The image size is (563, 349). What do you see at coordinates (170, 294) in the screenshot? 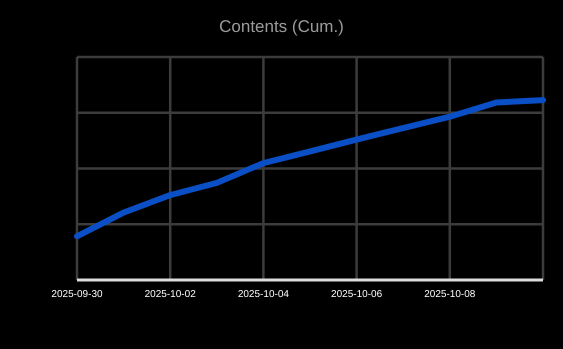
I see `x-tick-label: 2025-10-02` at bounding box center [170, 294].